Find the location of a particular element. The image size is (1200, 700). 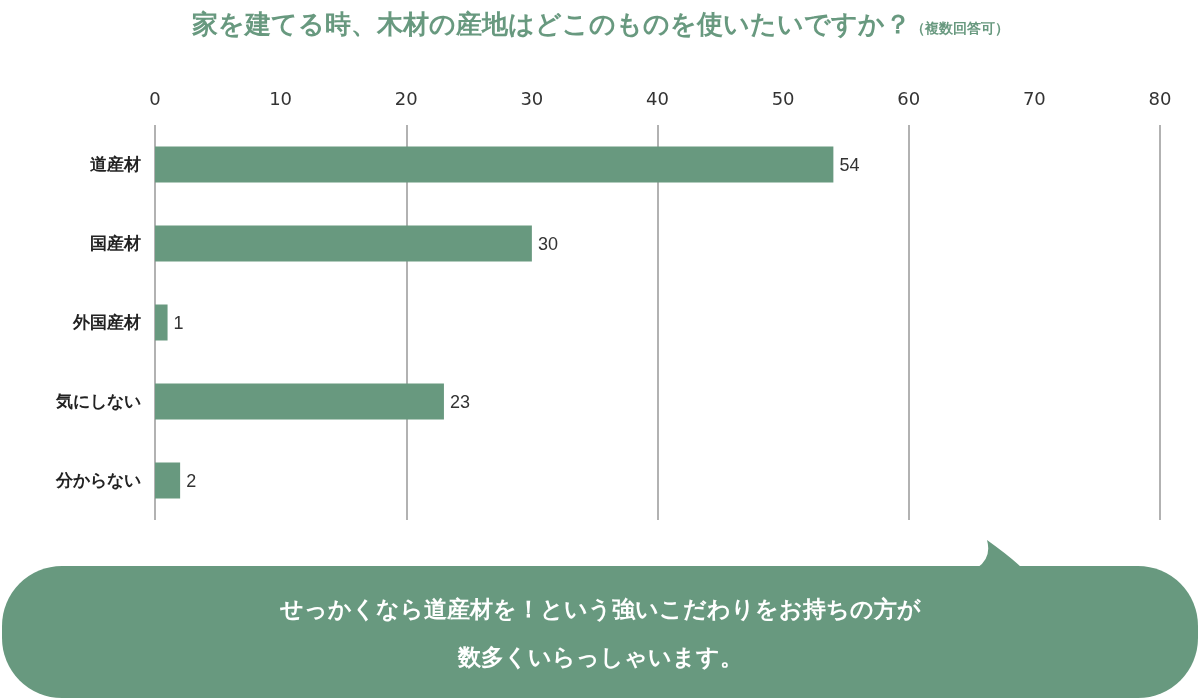

data-label: 30 is located at coordinates (547, 243).